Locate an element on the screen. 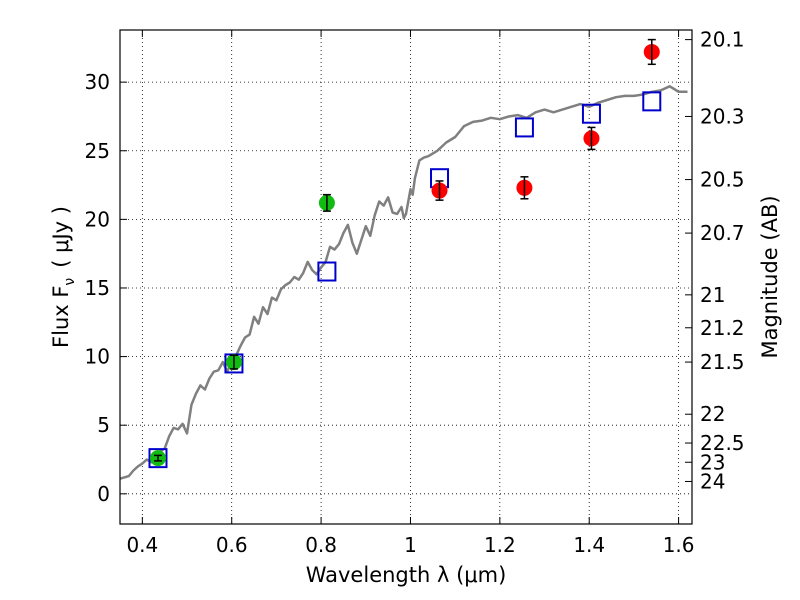  right-tick-label: 20.1 is located at coordinates (722, 40).